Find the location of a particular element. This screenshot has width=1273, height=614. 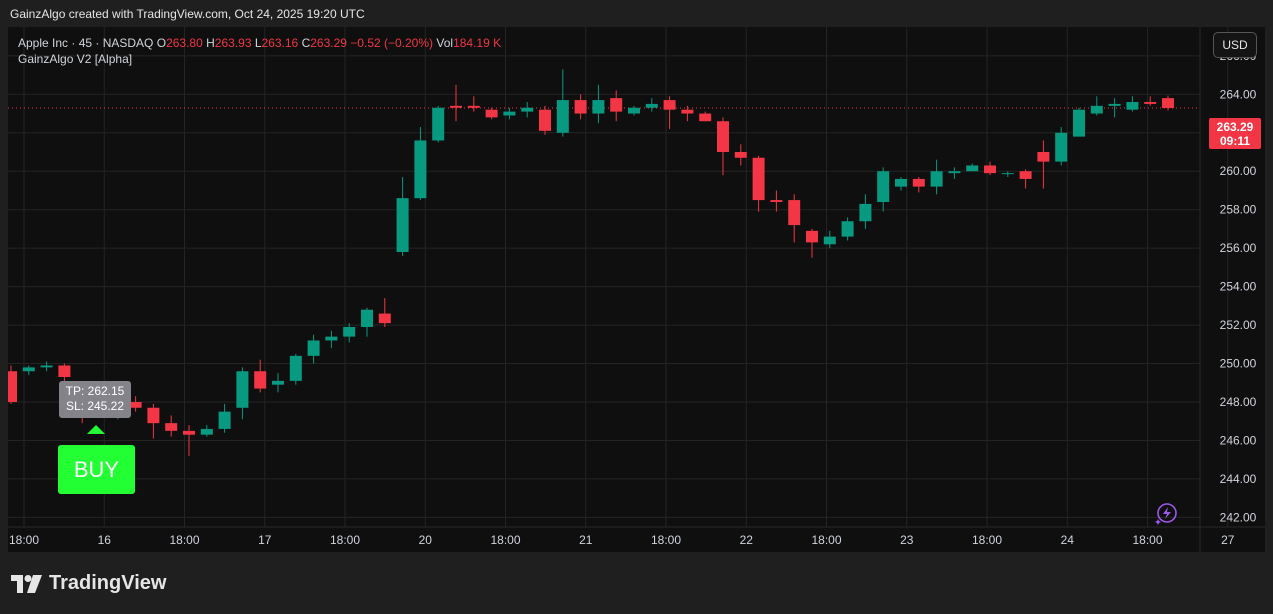

legend-open-label: O is located at coordinates (161, 43).